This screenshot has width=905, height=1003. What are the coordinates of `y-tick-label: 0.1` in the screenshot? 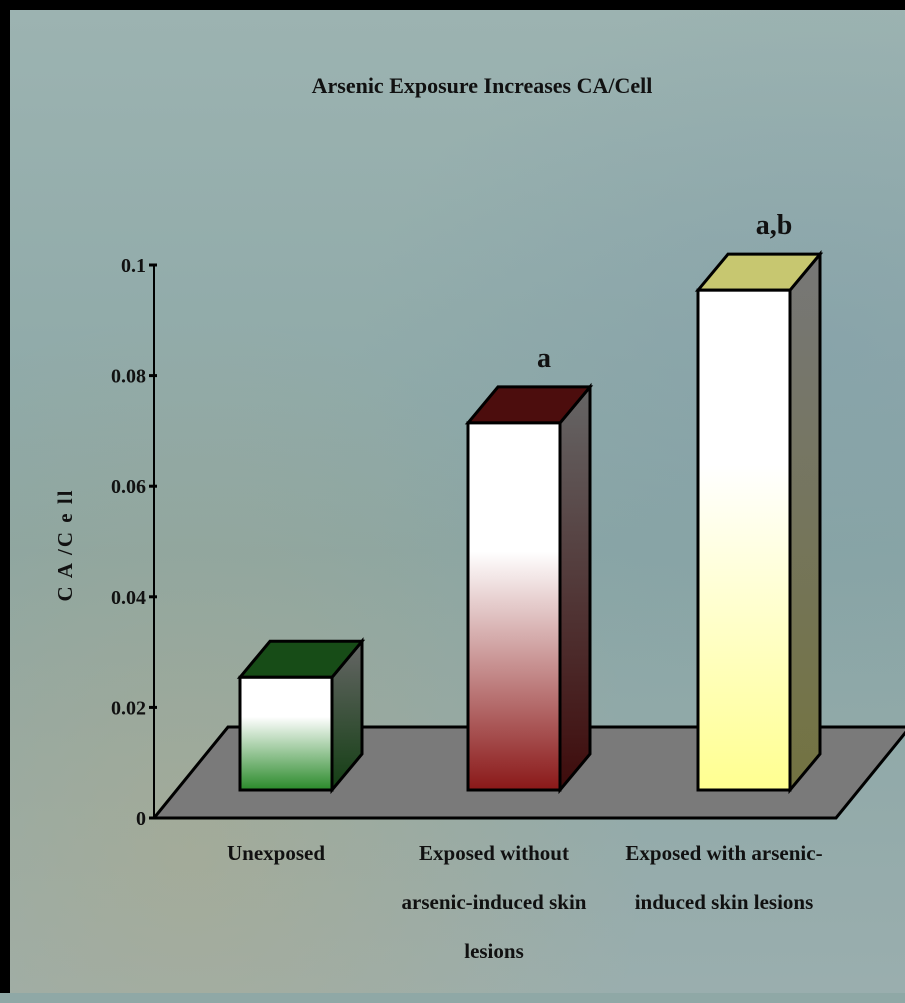 It's located at (133, 266).